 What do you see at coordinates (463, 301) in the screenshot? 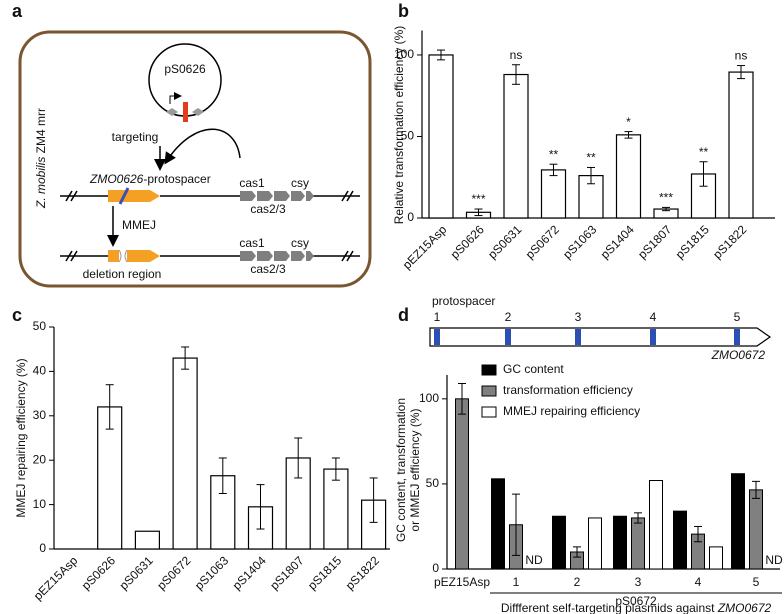
I see `schematic-label: protospacer` at bounding box center [463, 301].